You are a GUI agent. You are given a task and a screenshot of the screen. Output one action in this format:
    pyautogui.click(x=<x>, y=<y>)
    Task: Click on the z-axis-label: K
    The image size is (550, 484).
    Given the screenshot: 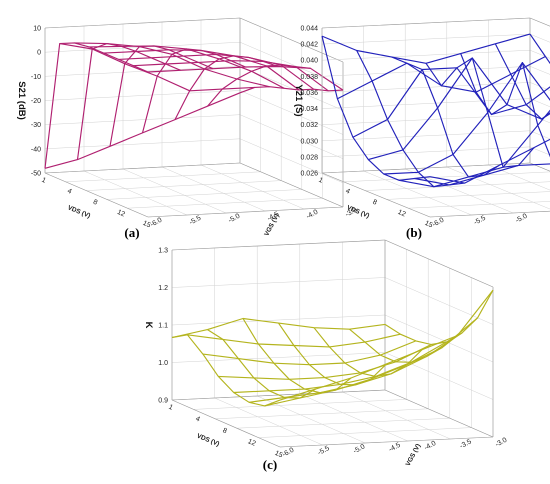 What is the action you would take?
    pyautogui.click(x=148, y=325)
    